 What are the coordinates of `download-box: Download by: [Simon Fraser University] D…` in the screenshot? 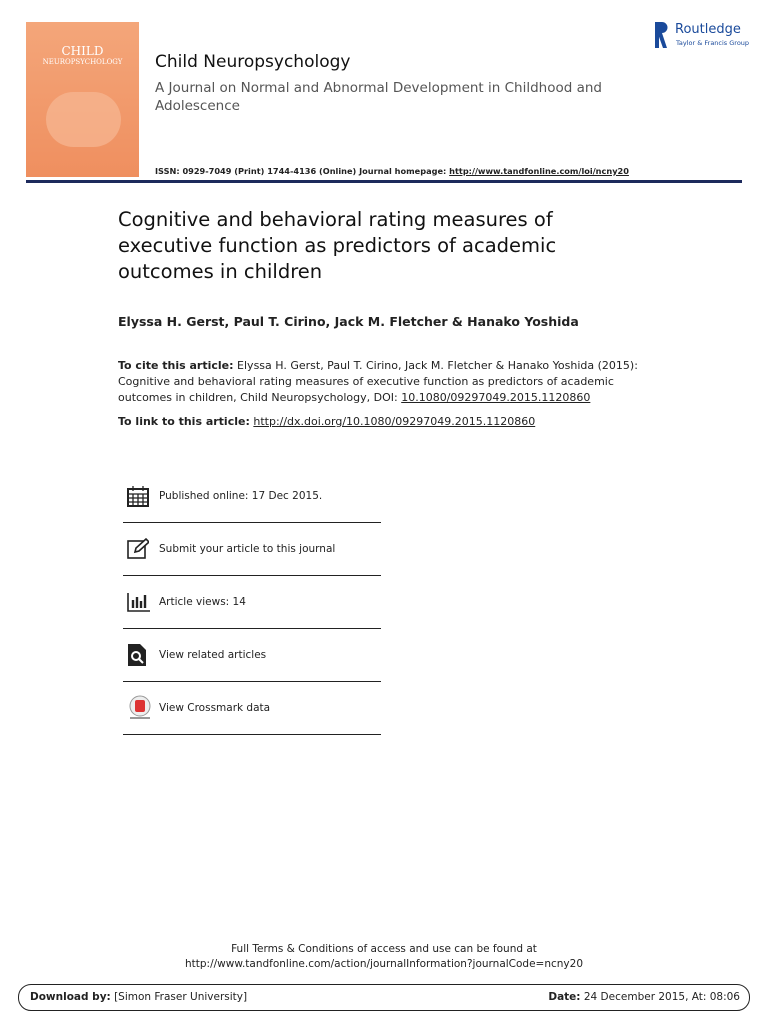 It's located at (384, 997).